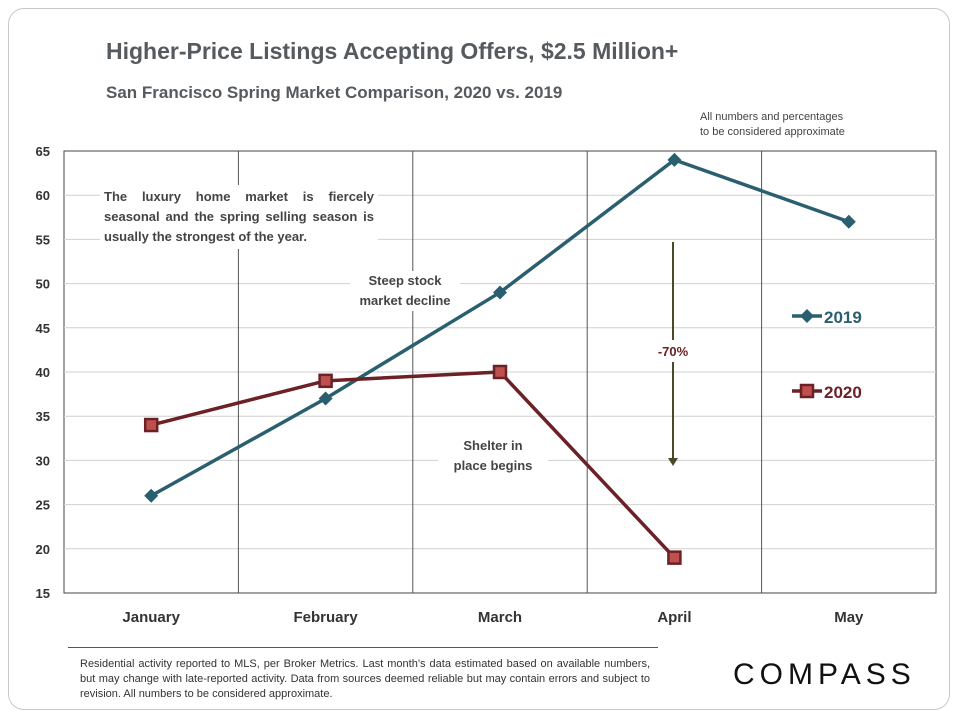  Describe the element at coordinates (325, 381) in the screenshot. I see `data-point-2020-february` at that location.